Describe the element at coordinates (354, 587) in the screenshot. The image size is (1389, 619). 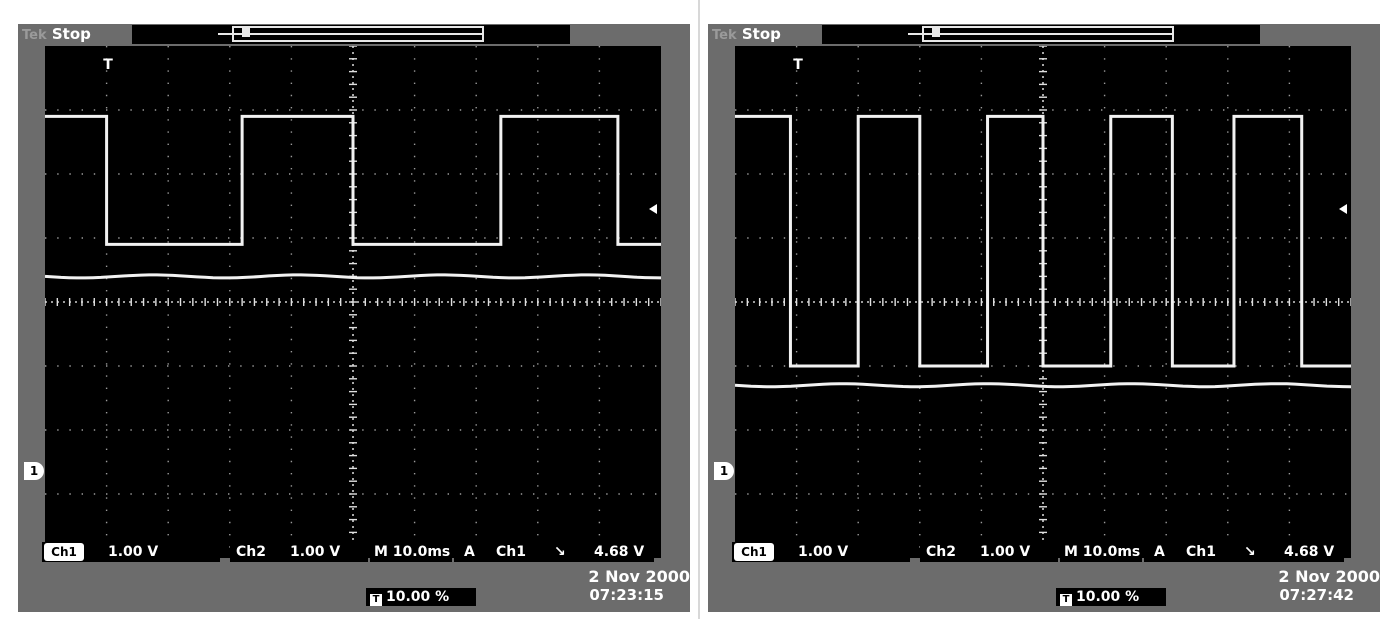
I see `footer-readout: T 10.00 % 2 Nov 2000 07:23:15` at that location.